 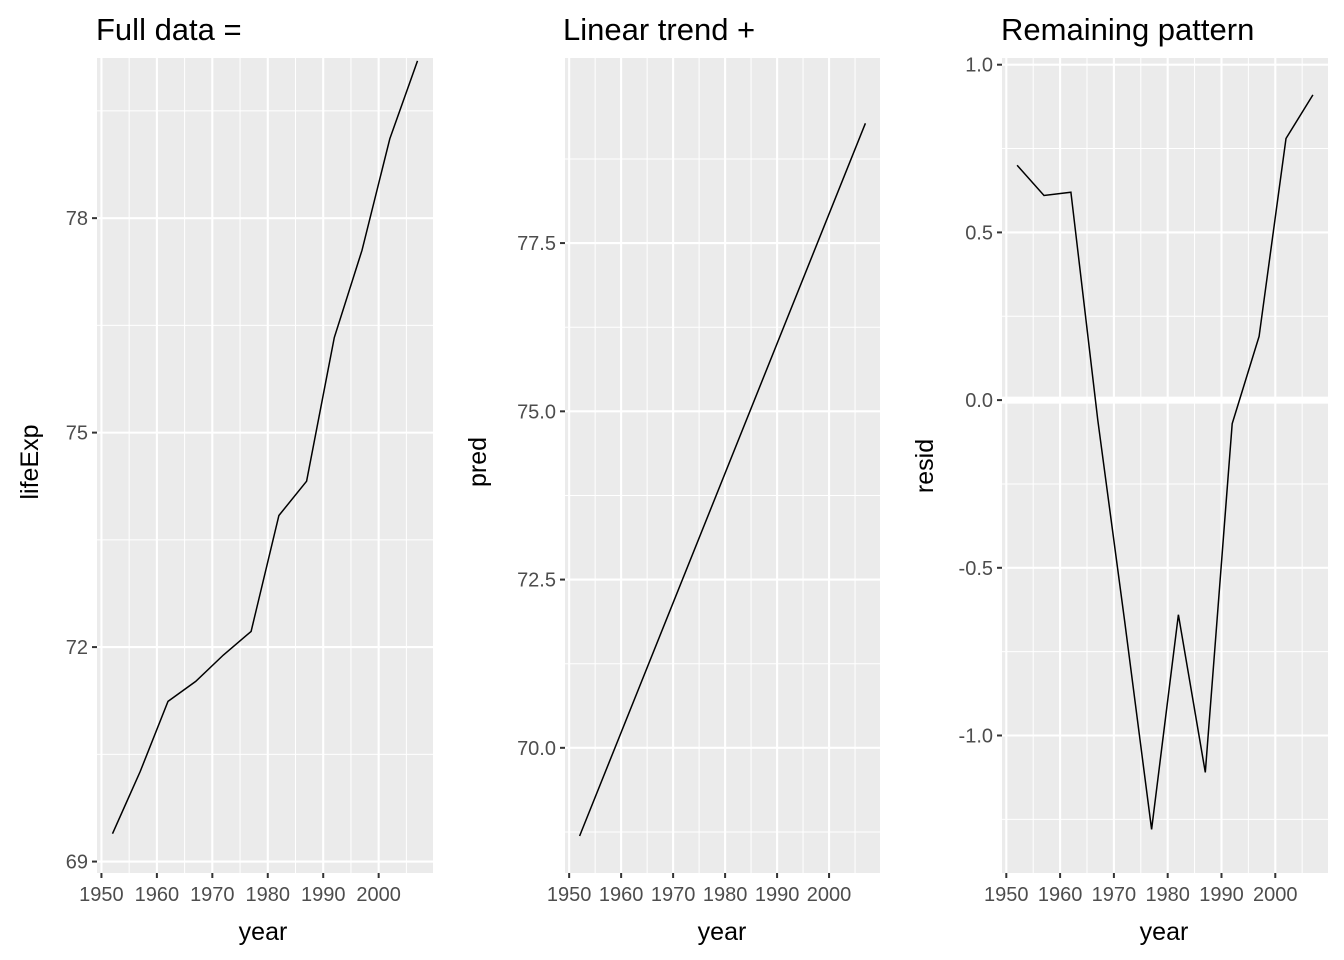 I want to click on y-tick-label: -0.5, so click(x=976, y=569).